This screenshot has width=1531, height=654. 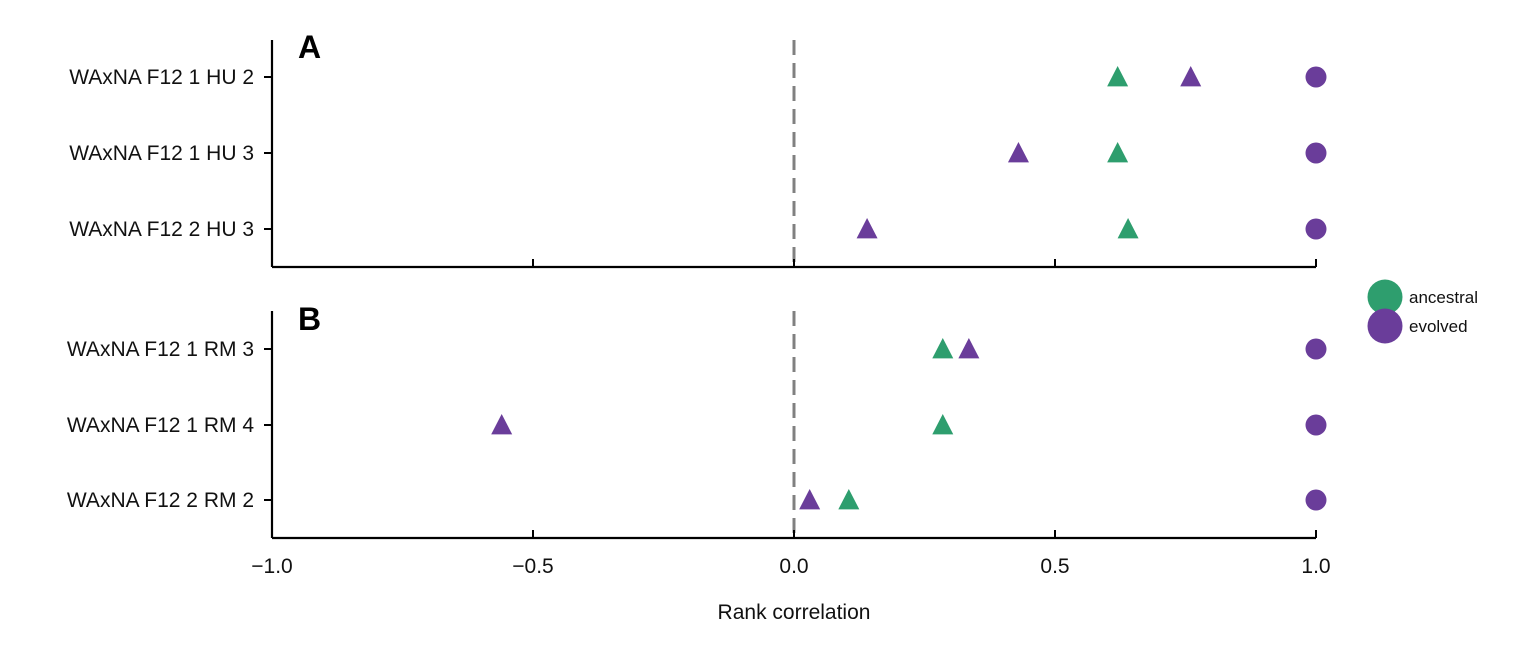 I want to click on legend-label-ancestral: ancestral, so click(x=1443, y=297).